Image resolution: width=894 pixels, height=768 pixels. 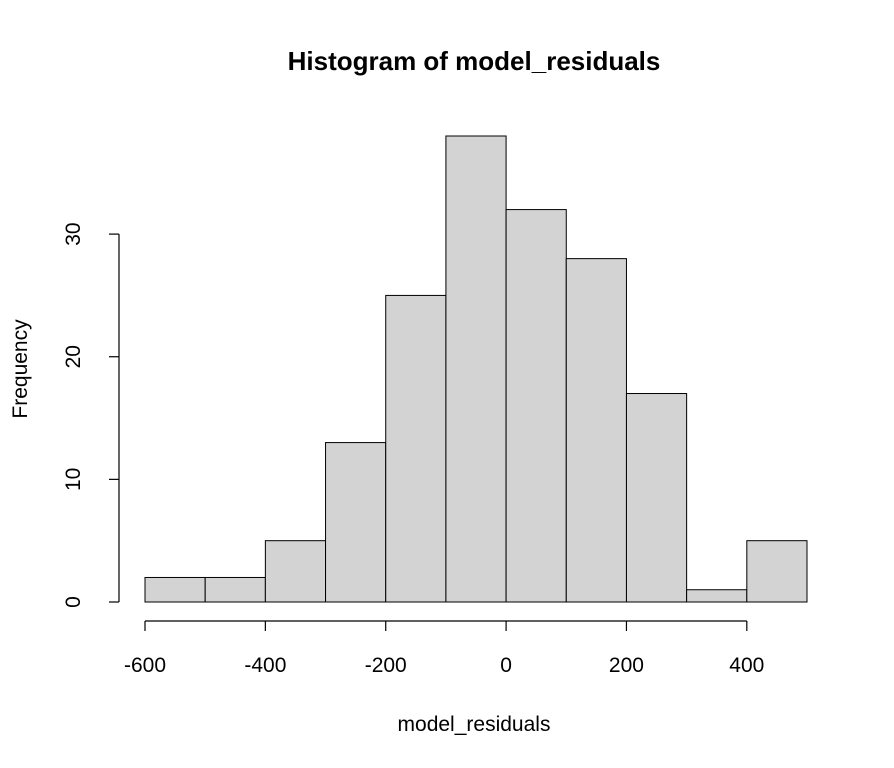 What do you see at coordinates (474, 61) in the screenshot?
I see `chart-title: Histogram of model_residuals` at bounding box center [474, 61].